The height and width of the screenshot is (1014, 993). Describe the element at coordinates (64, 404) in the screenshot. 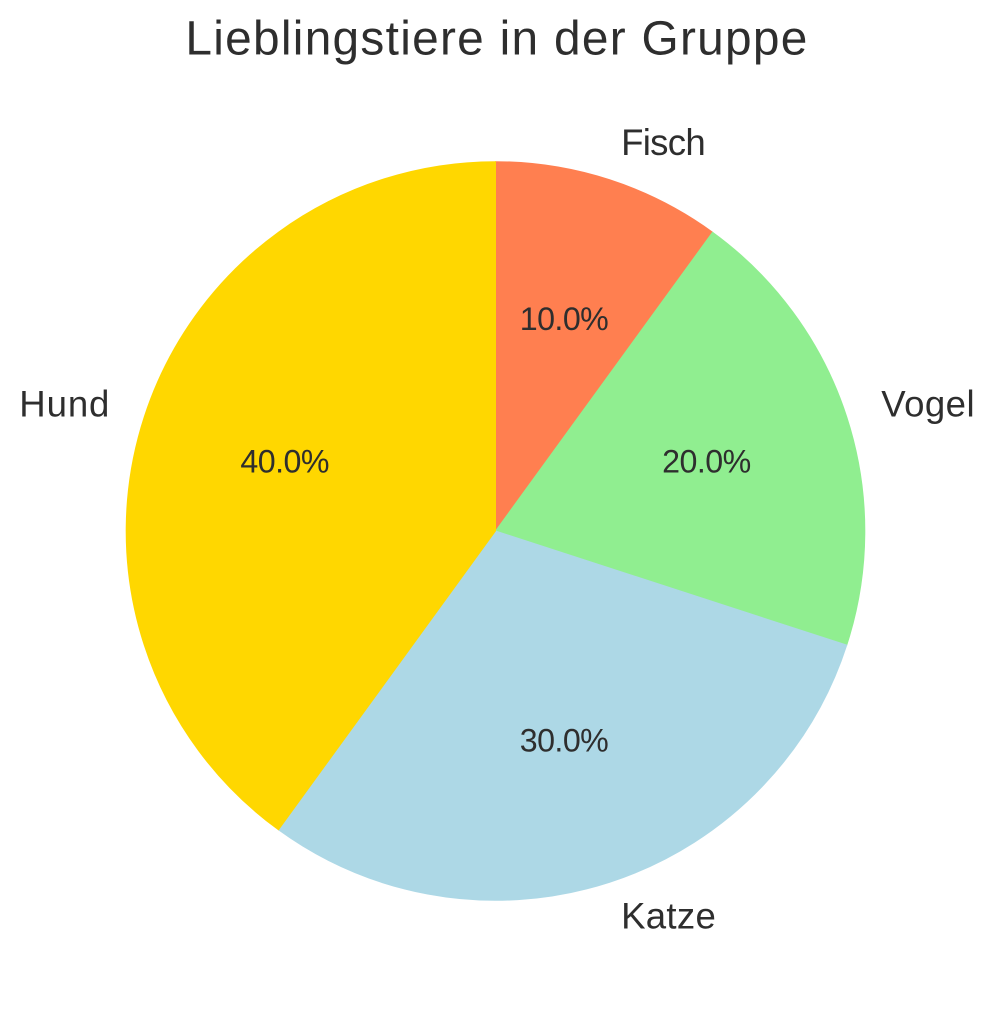

I see `svg-text: Hund` at that location.